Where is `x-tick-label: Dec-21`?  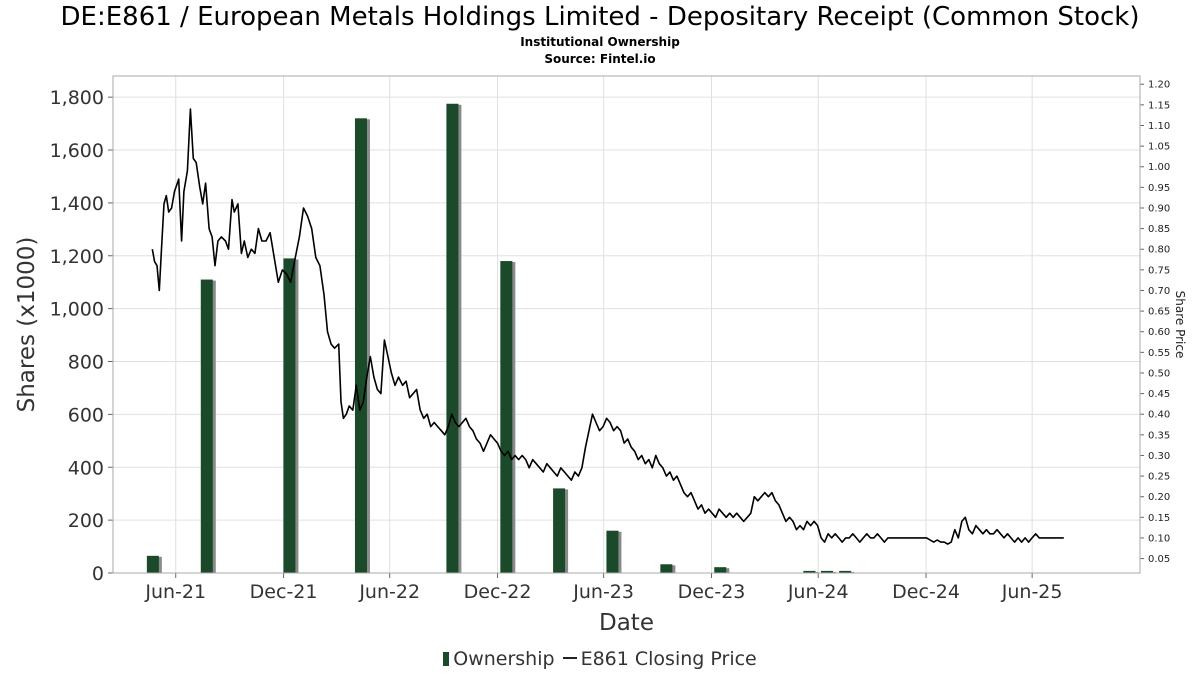 x-tick-label: Dec-21 is located at coordinates (284, 592).